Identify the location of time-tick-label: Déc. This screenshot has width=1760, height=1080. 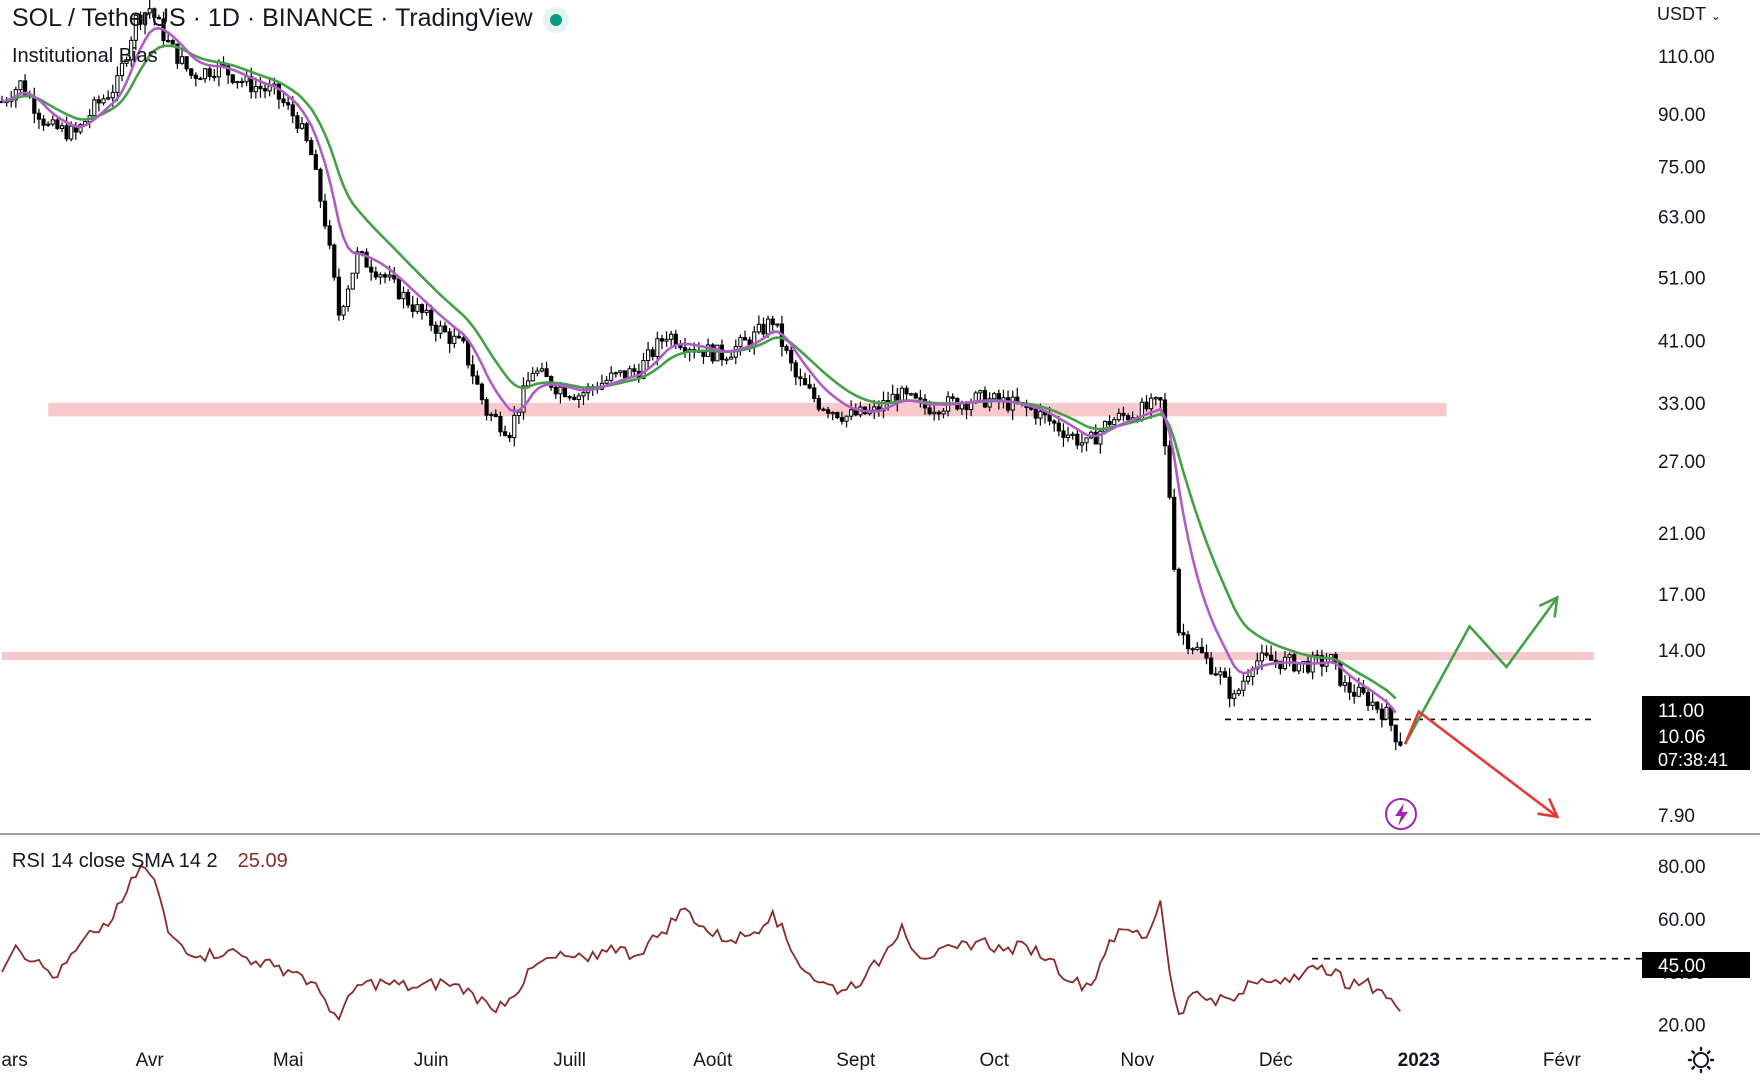
(1276, 1060).